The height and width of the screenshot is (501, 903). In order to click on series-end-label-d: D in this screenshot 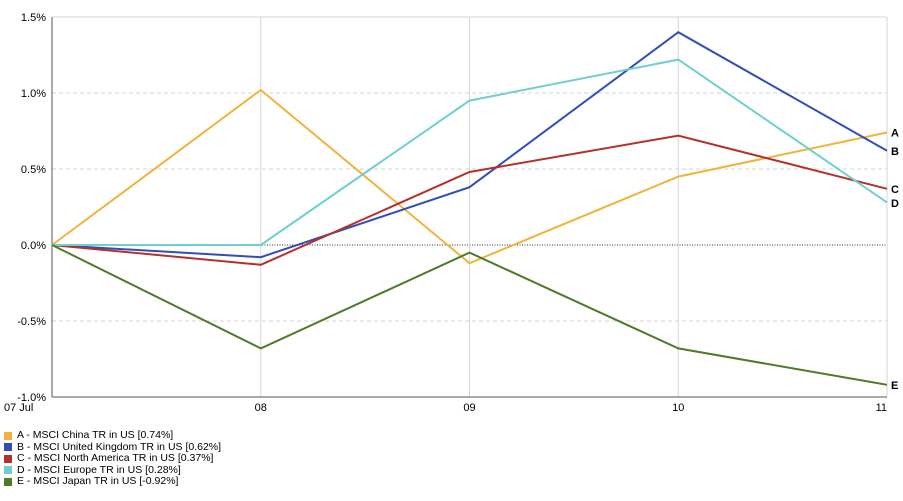, I will do `click(895, 204)`.